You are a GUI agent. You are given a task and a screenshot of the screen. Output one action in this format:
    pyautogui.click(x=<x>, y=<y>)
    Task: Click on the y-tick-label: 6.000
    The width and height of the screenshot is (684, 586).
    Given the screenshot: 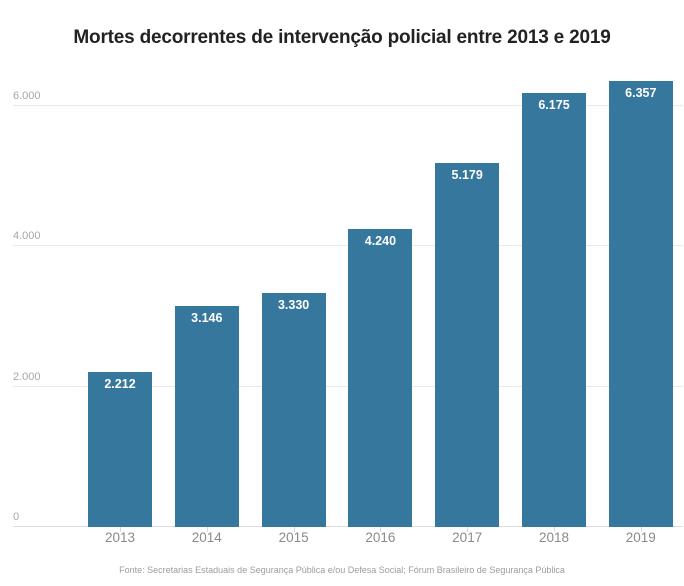 What is the action you would take?
    pyautogui.click(x=27, y=95)
    